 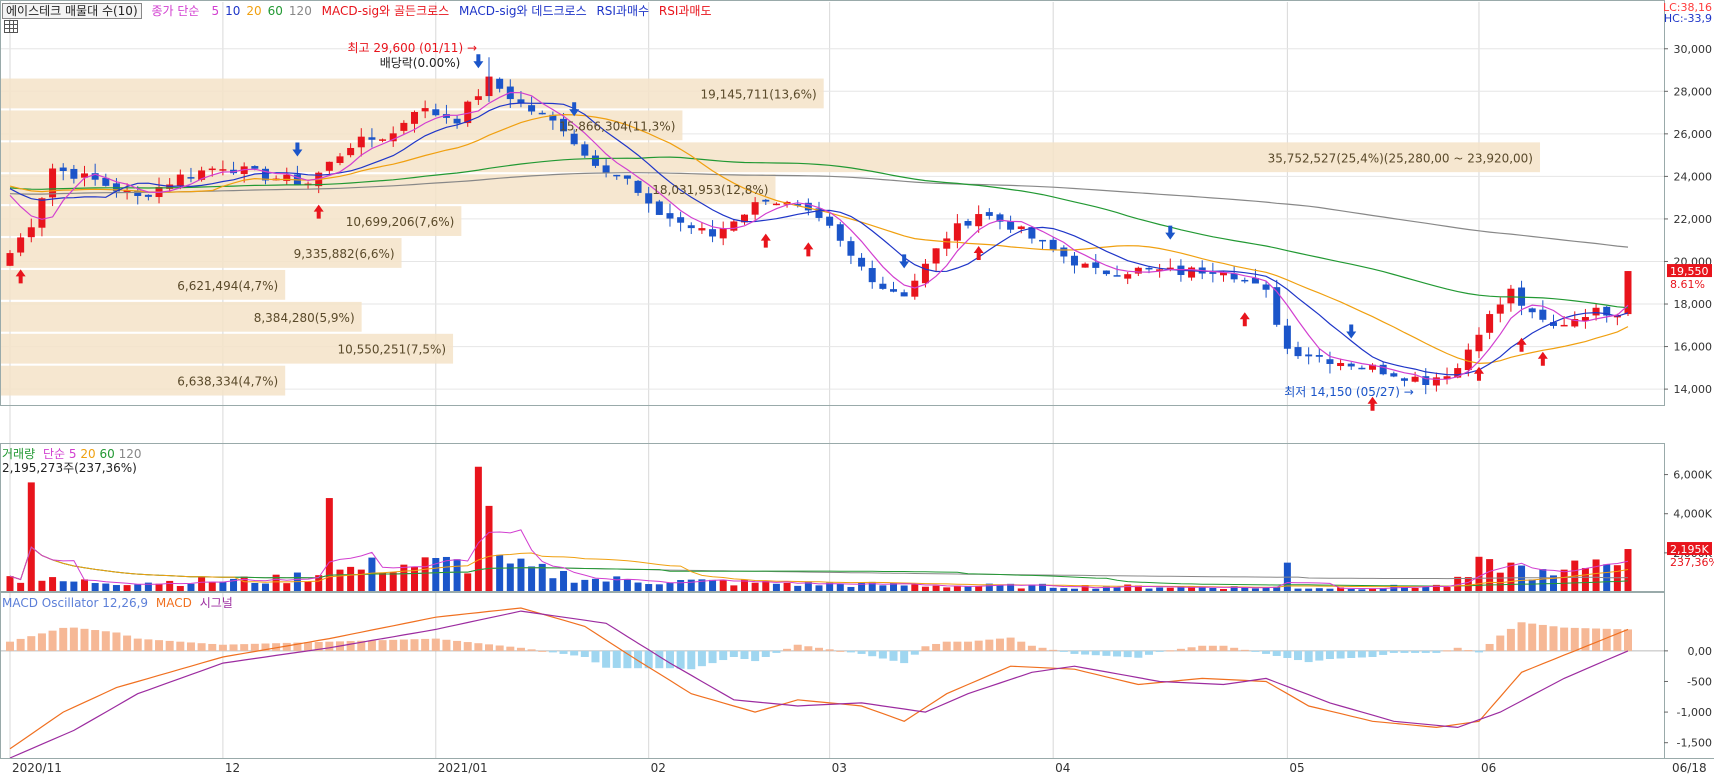 What do you see at coordinates (275, 11) in the screenshot?
I see `ma60-legend: 60` at bounding box center [275, 11].